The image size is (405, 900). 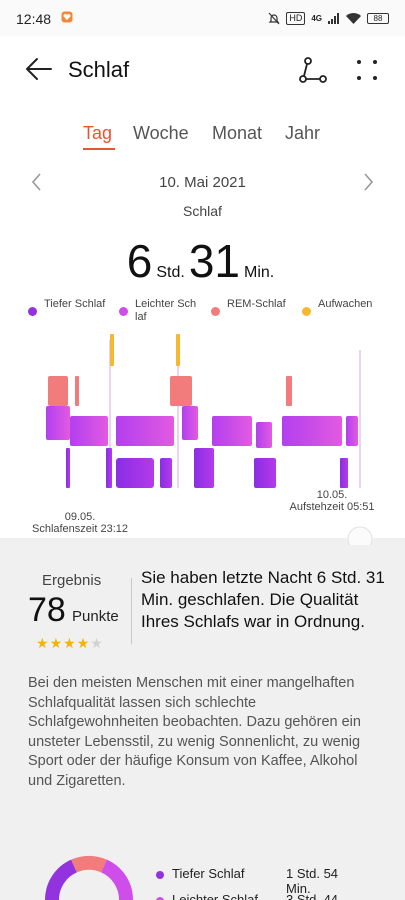 I want to click on duration-hours-unit: Std., so click(x=170, y=272).